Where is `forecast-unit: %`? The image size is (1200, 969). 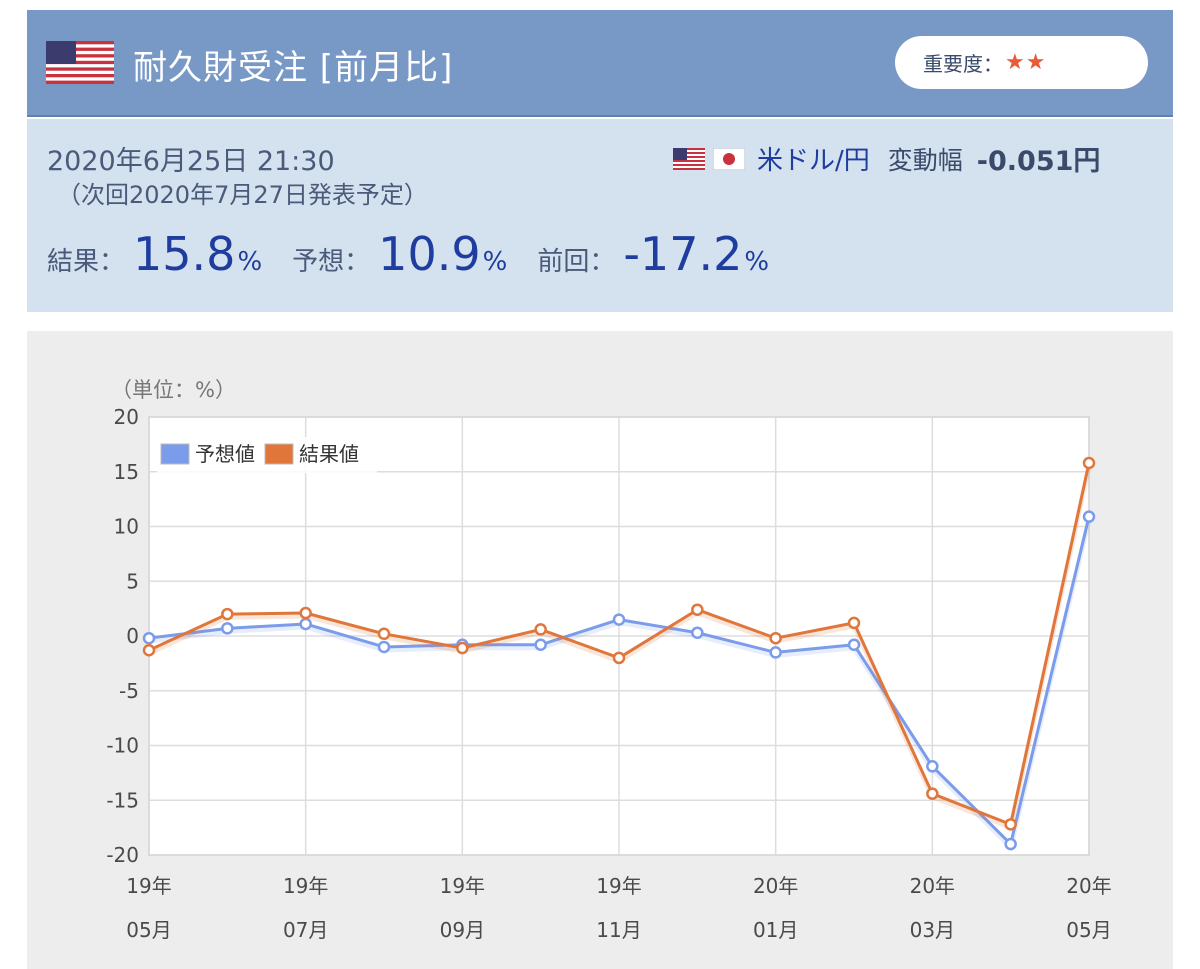 forecast-unit: % is located at coordinates (495, 262).